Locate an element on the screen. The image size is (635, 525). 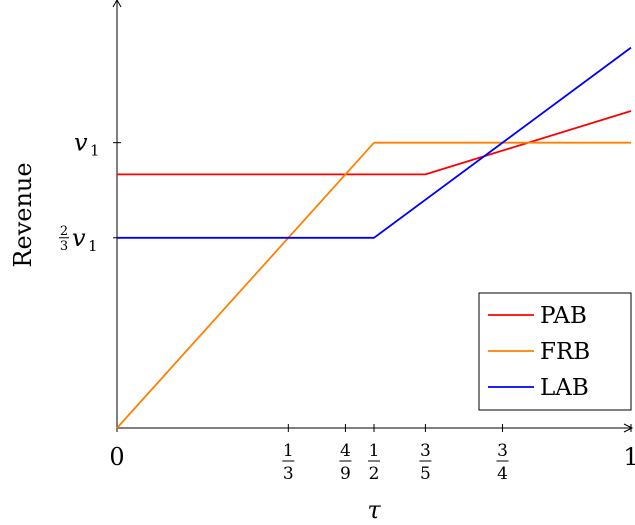
x-tick-label-denominator: 3 is located at coordinates (288, 474).